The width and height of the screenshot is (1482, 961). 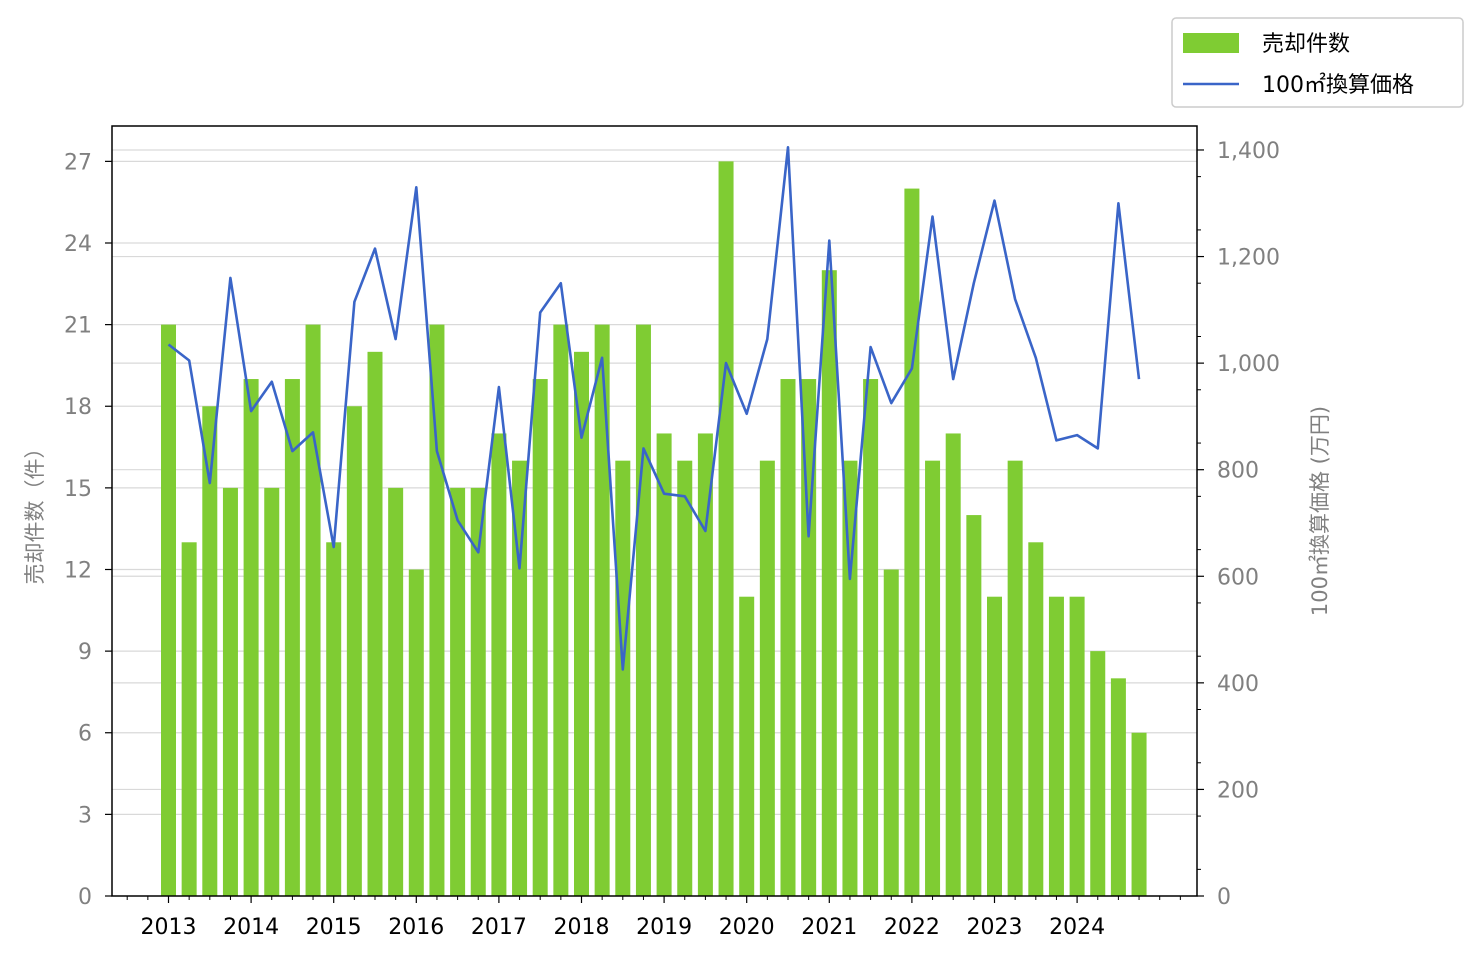 What do you see at coordinates (78, 407) in the screenshot?
I see `left-tick-label-6: 18` at bounding box center [78, 407].